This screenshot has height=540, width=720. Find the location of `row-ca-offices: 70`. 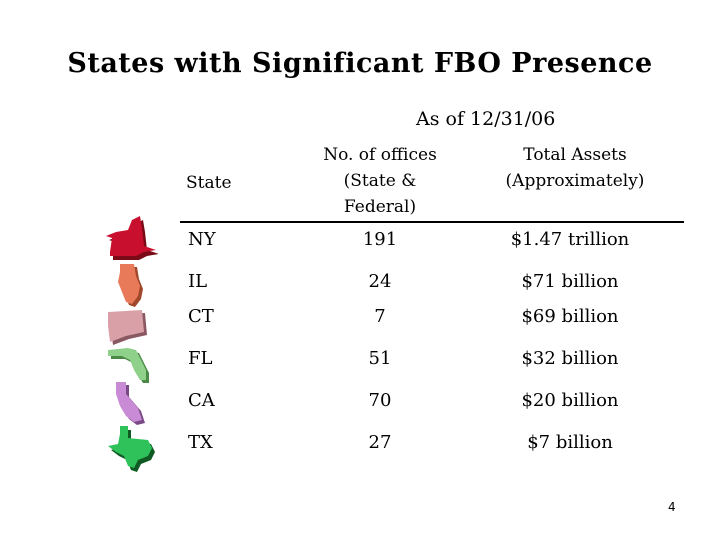

row-ca-offices: 70 is located at coordinates (380, 400).